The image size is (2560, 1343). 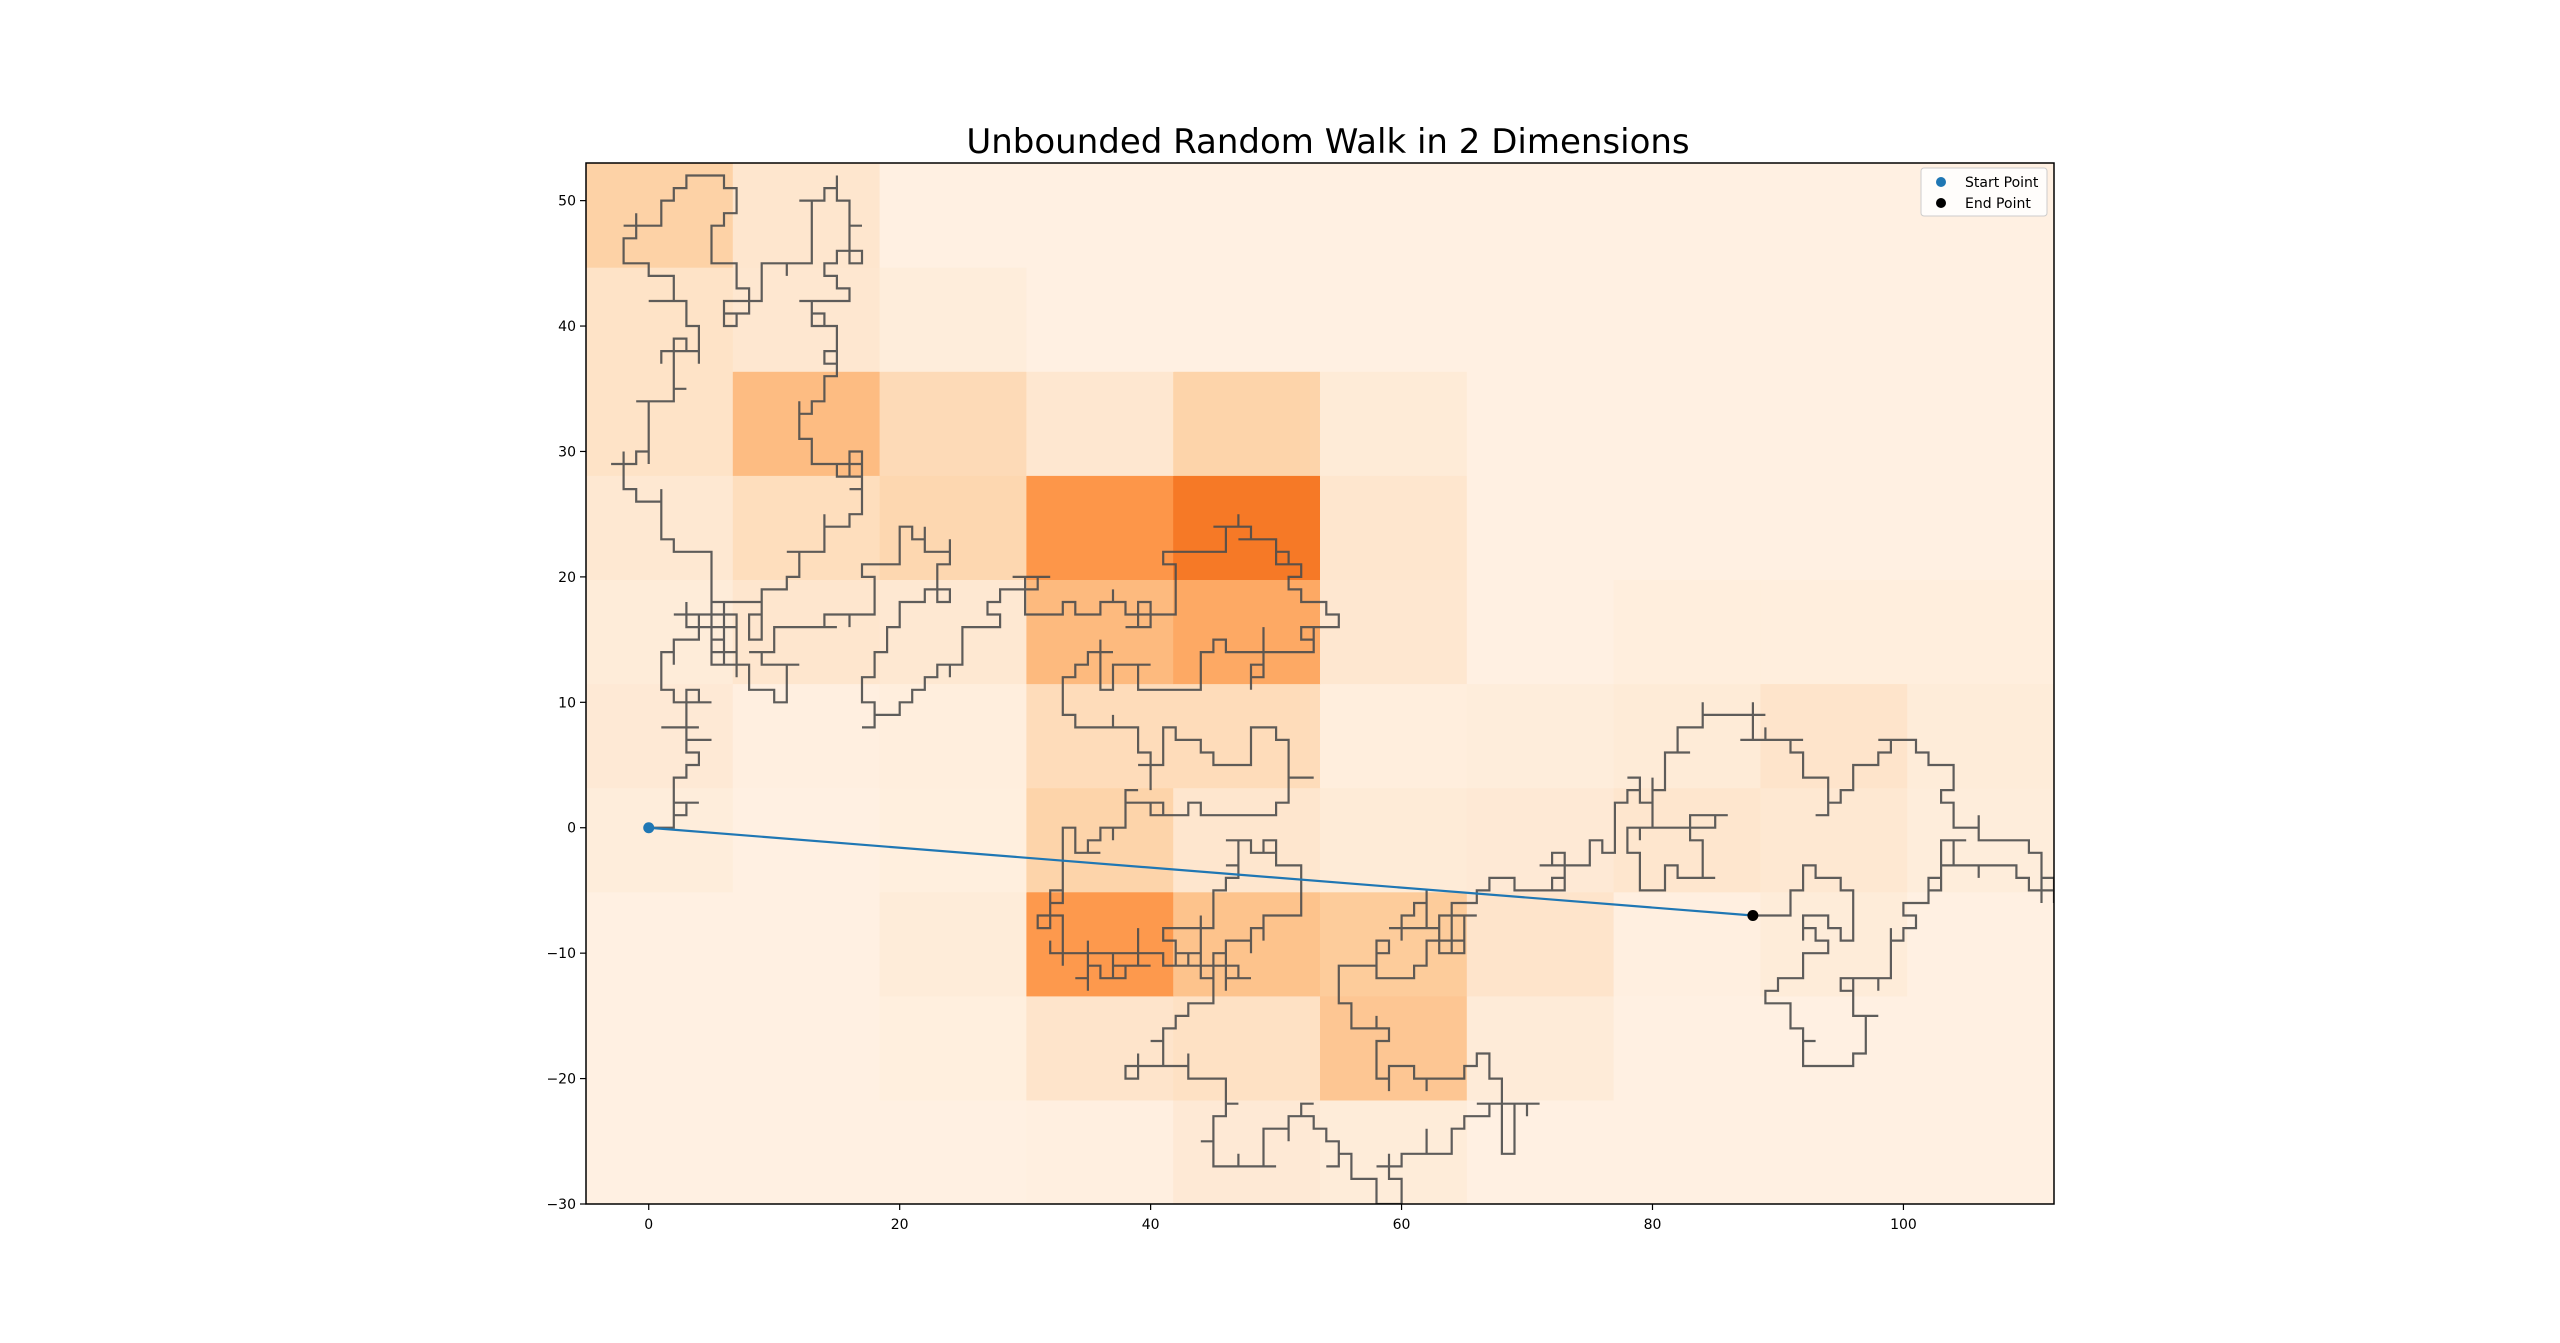 I want to click on y-tick-label: −20, so click(x=561, y=1080).